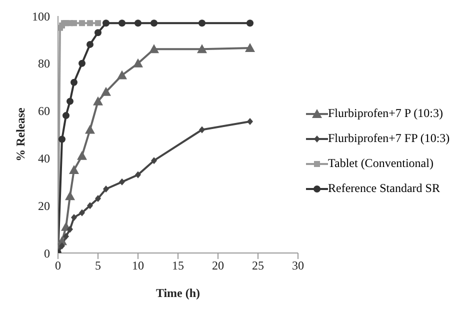 The image size is (474, 311). I want to click on x-tick-label: 20, so click(218, 265).